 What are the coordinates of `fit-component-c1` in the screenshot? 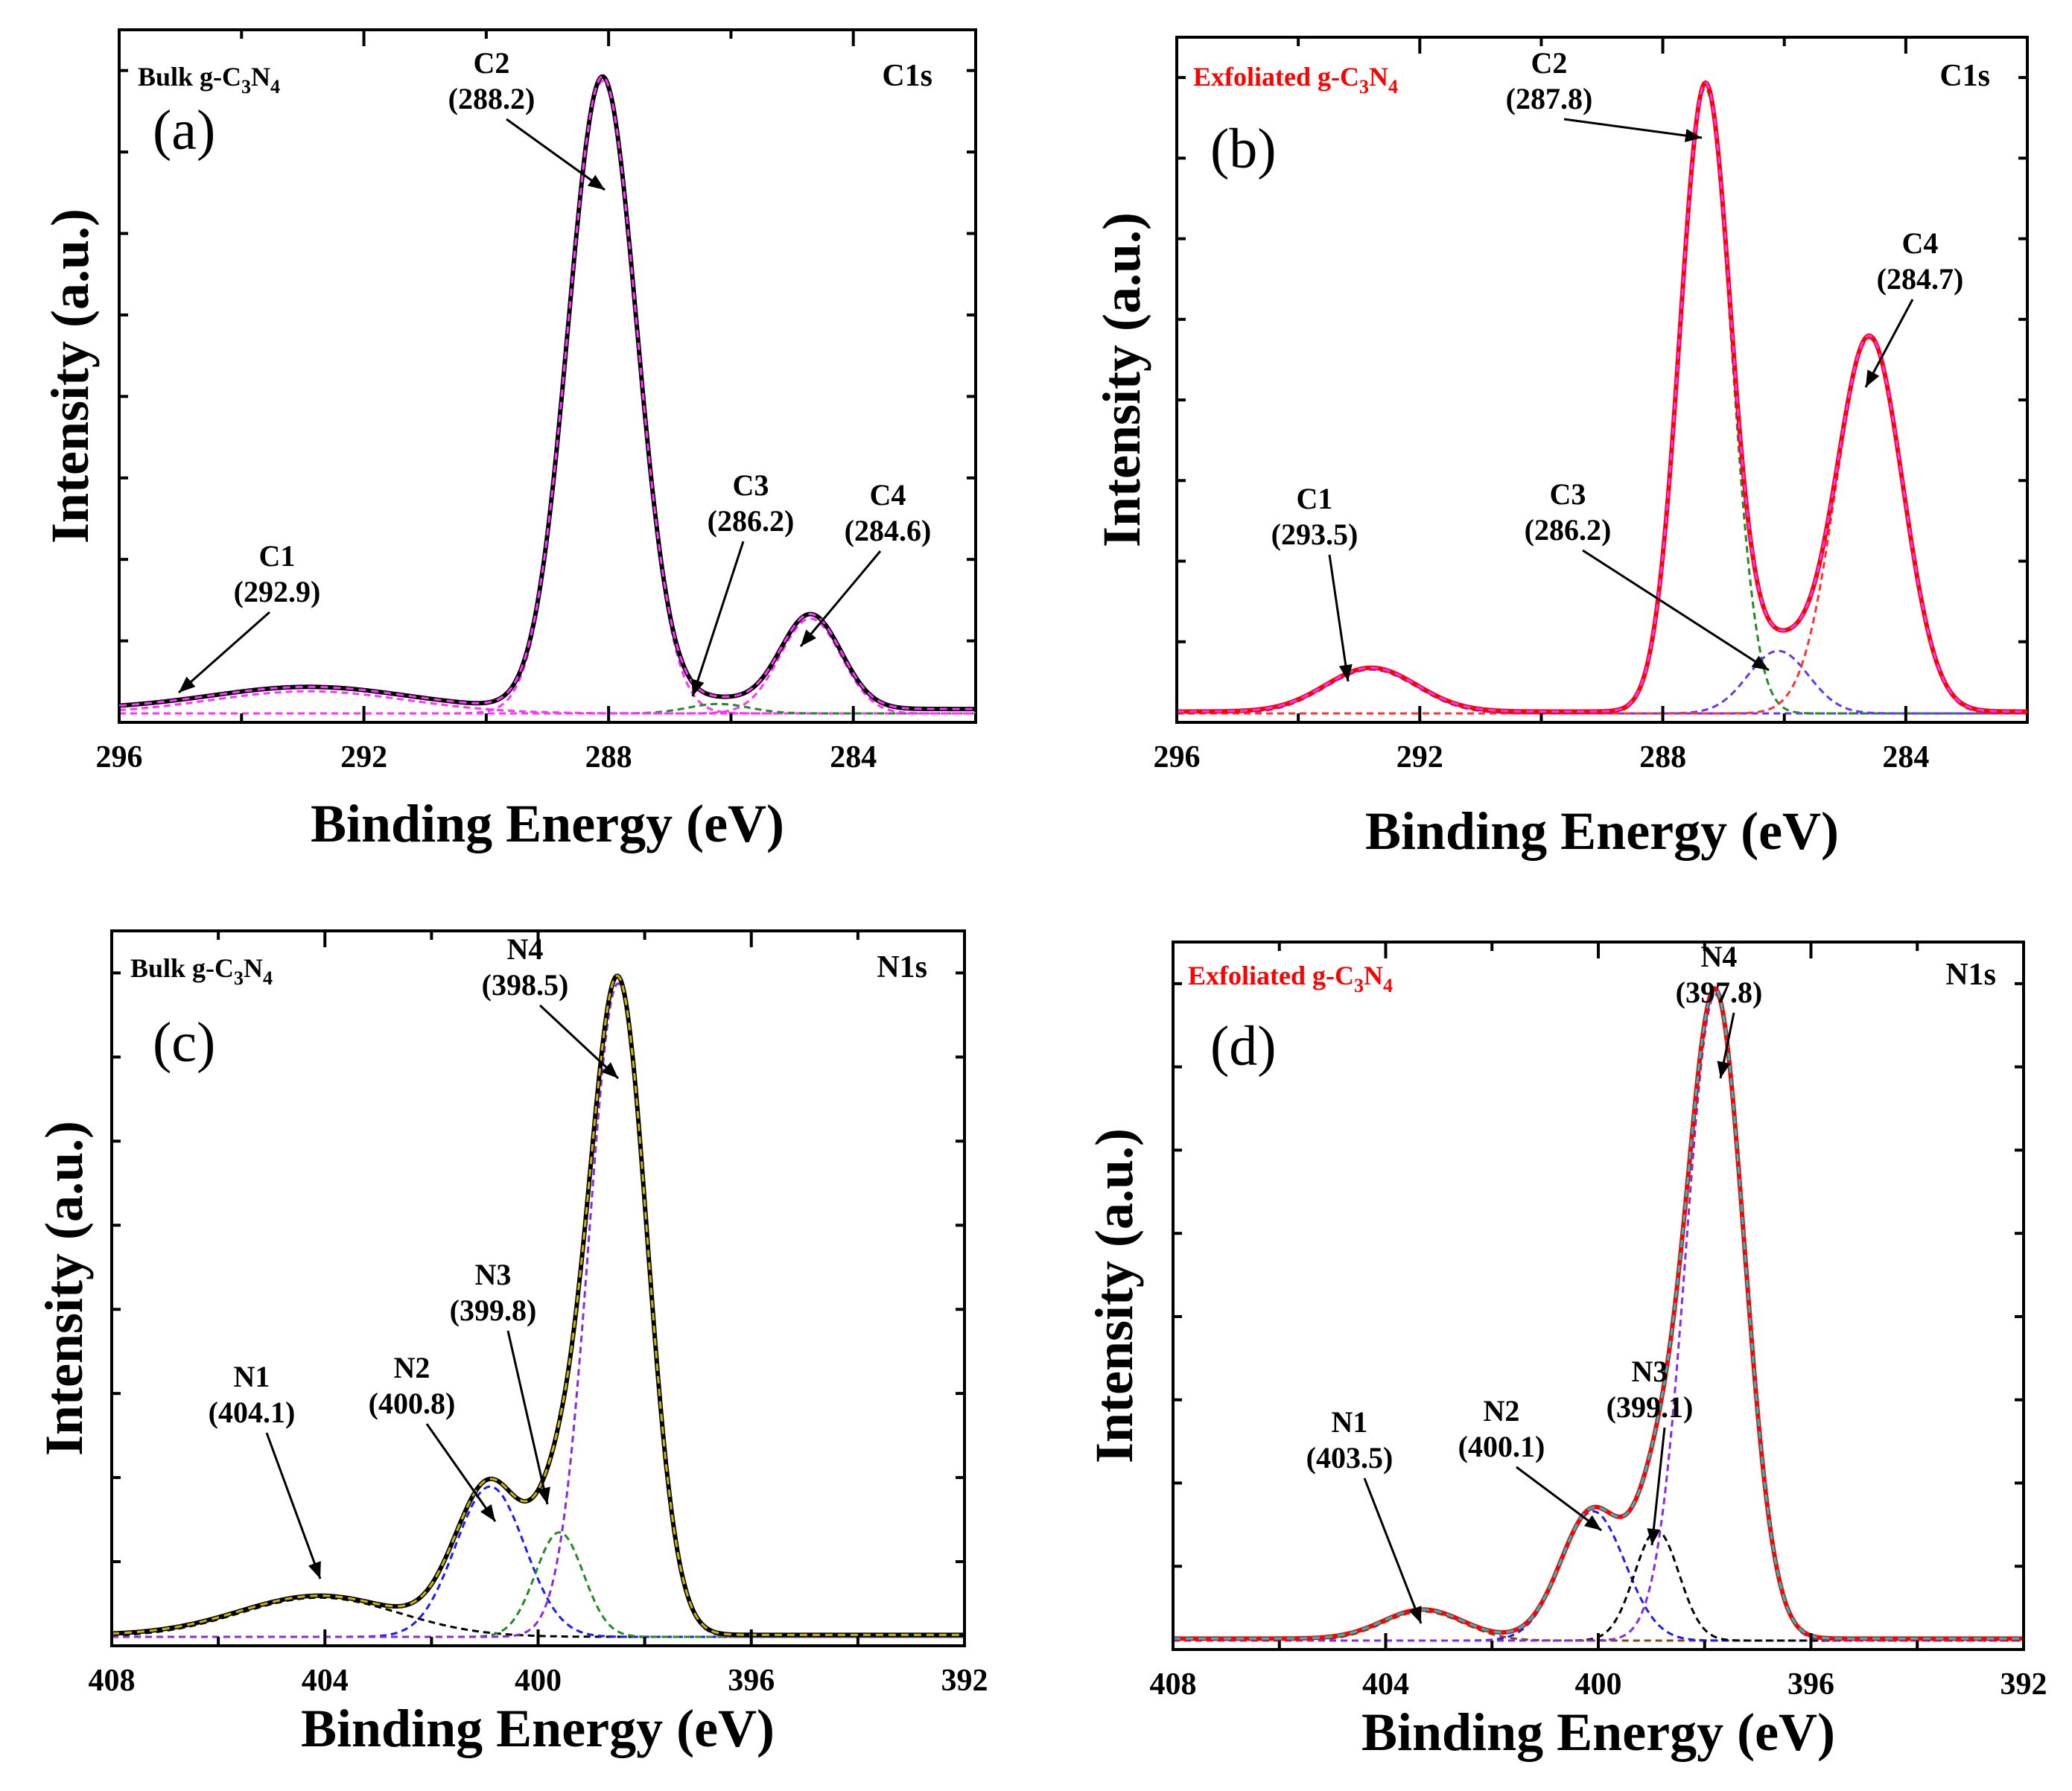 It's located at (1602, 691).